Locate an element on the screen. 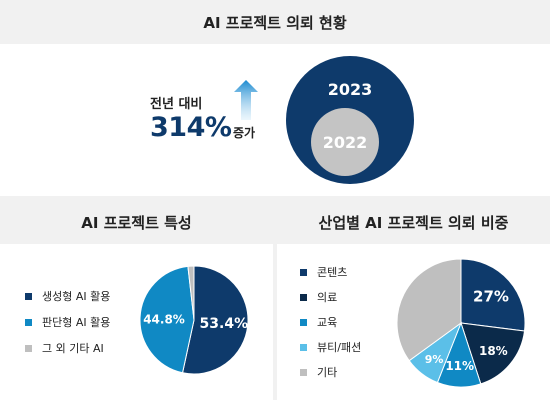 The image size is (550, 400). legend-item: 뷰티/패션 is located at coordinates (330, 347).